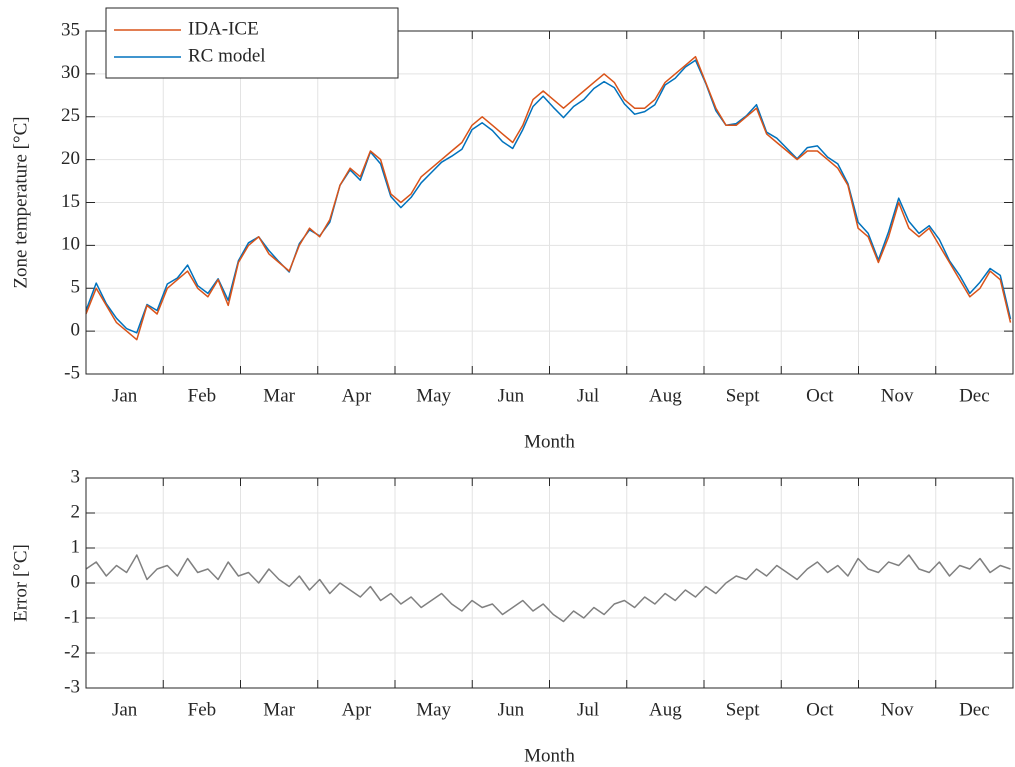  Describe the element at coordinates (223, 28) in the screenshot. I see `legend-label: IDA-ICE` at that location.